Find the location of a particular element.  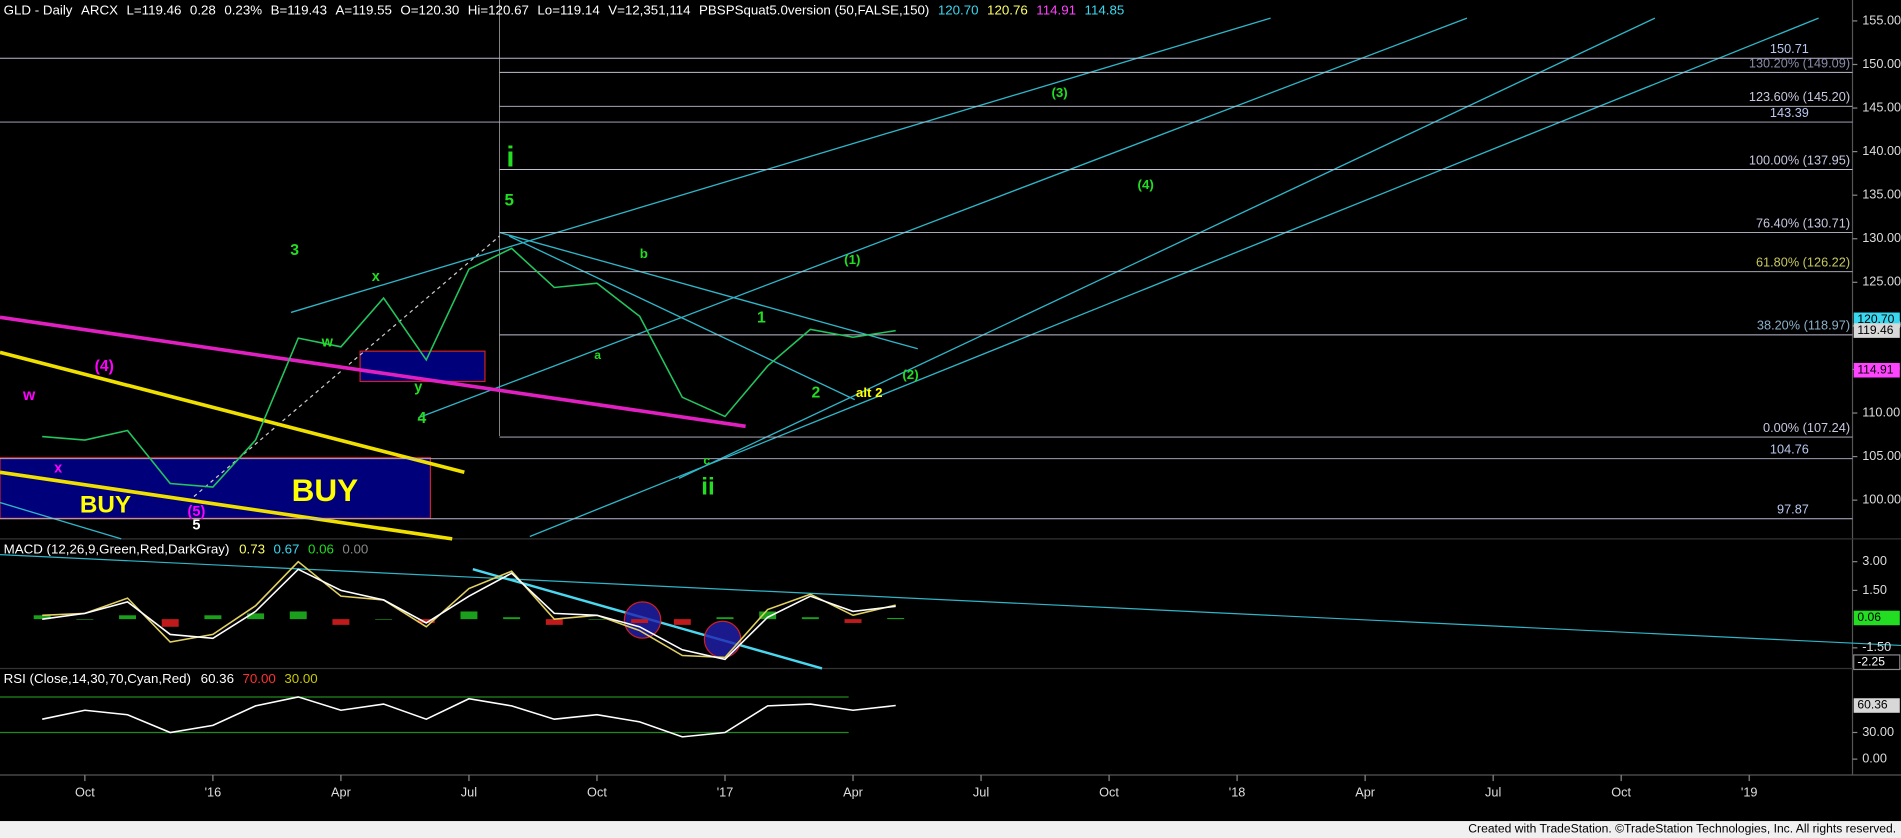

y-tick-label: 100.00 is located at coordinates (1881, 499).